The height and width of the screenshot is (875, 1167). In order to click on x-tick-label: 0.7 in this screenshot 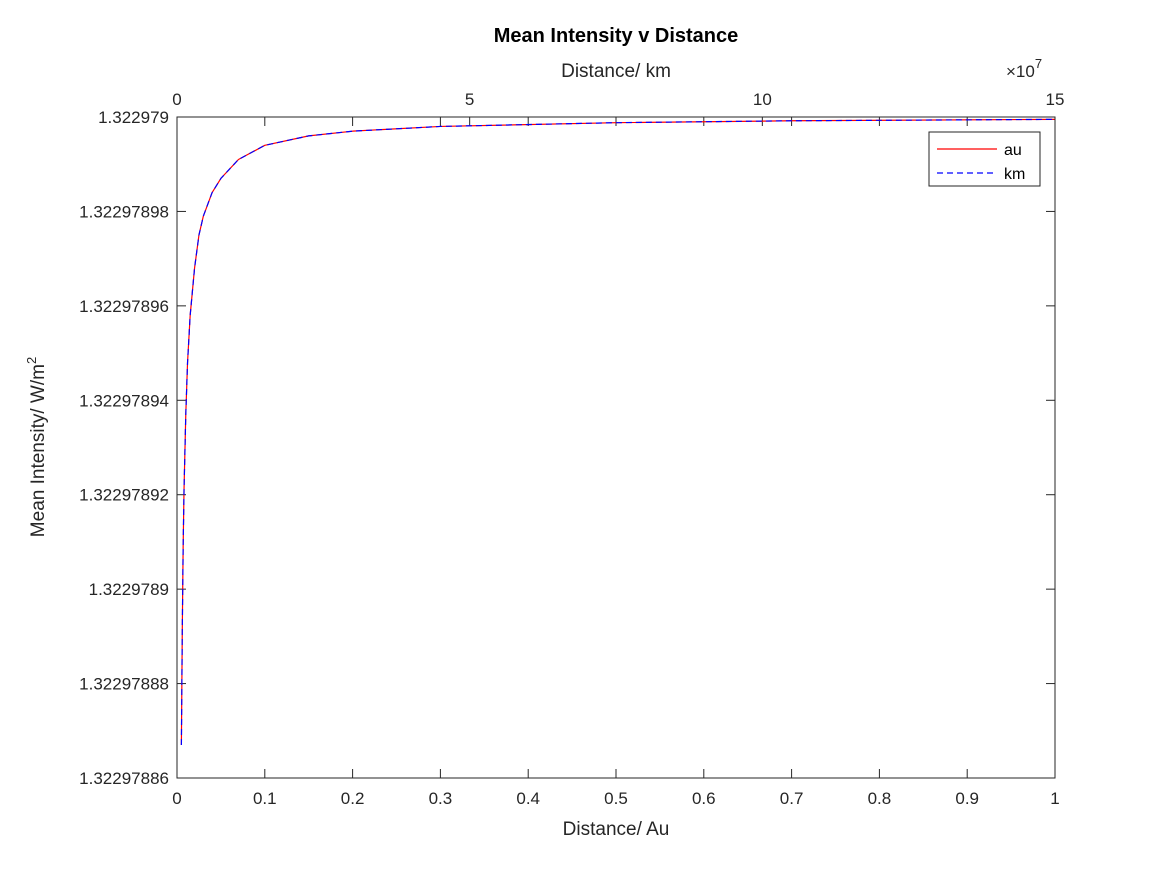, I will do `click(792, 798)`.